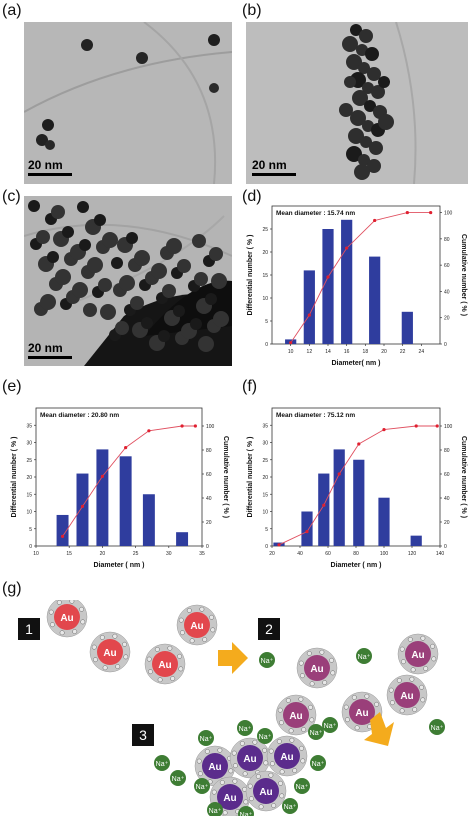 The image size is (474, 821). What do you see at coordinates (136, 554) in the screenshot?
I see `x-tick-label: 25` at bounding box center [136, 554].